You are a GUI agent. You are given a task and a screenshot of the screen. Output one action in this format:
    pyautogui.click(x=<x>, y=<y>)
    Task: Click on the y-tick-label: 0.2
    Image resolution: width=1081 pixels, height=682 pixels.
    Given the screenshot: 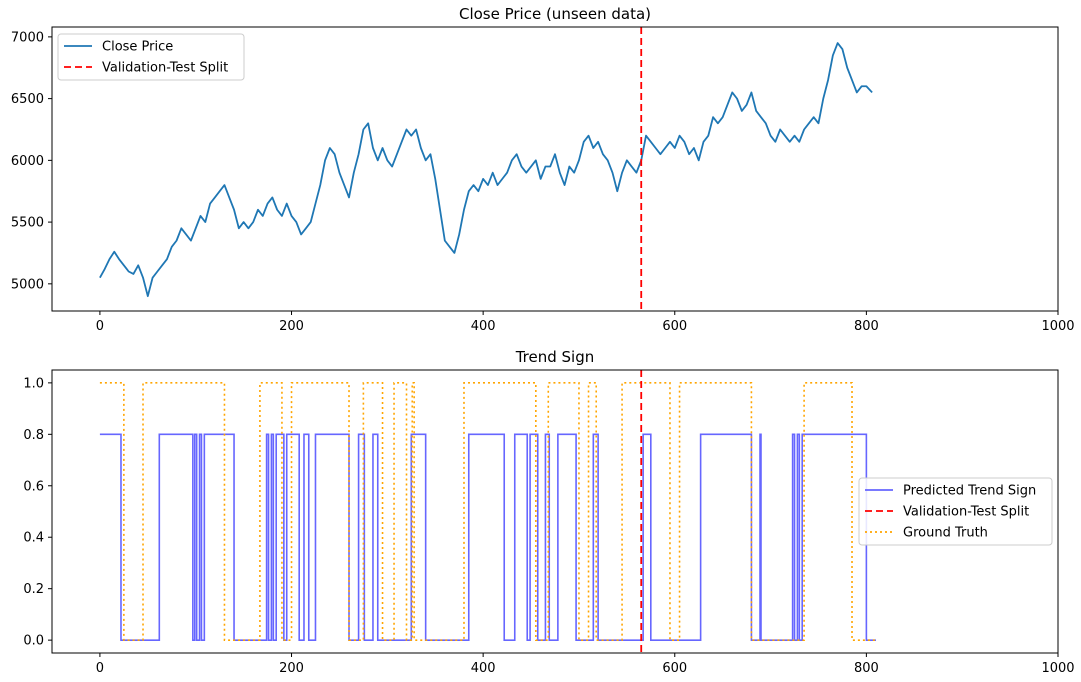 What is the action you would take?
    pyautogui.click(x=33, y=589)
    